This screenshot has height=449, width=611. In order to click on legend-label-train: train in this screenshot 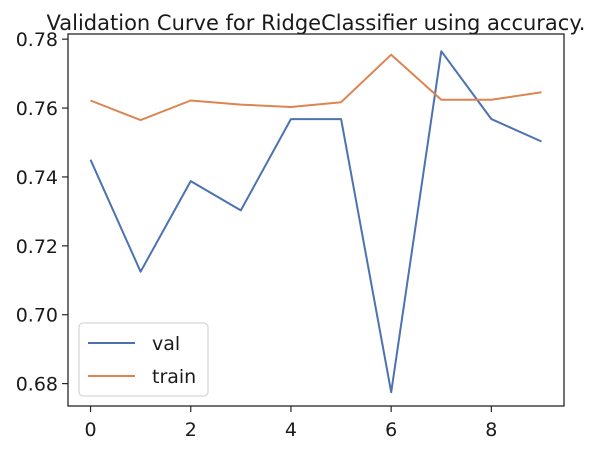, I will do `click(174, 377)`.